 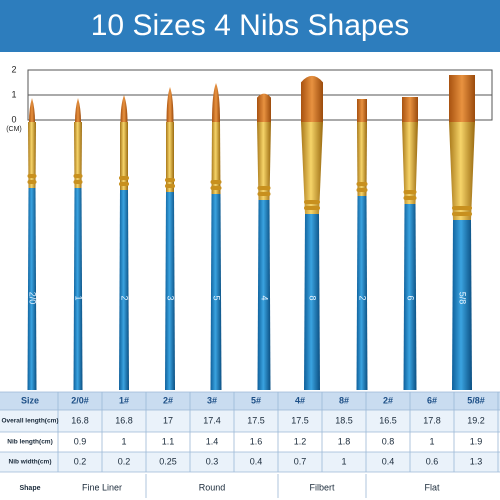 What do you see at coordinates (80, 400) in the screenshot?
I see `table-header-cell: 2/0#` at bounding box center [80, 400].